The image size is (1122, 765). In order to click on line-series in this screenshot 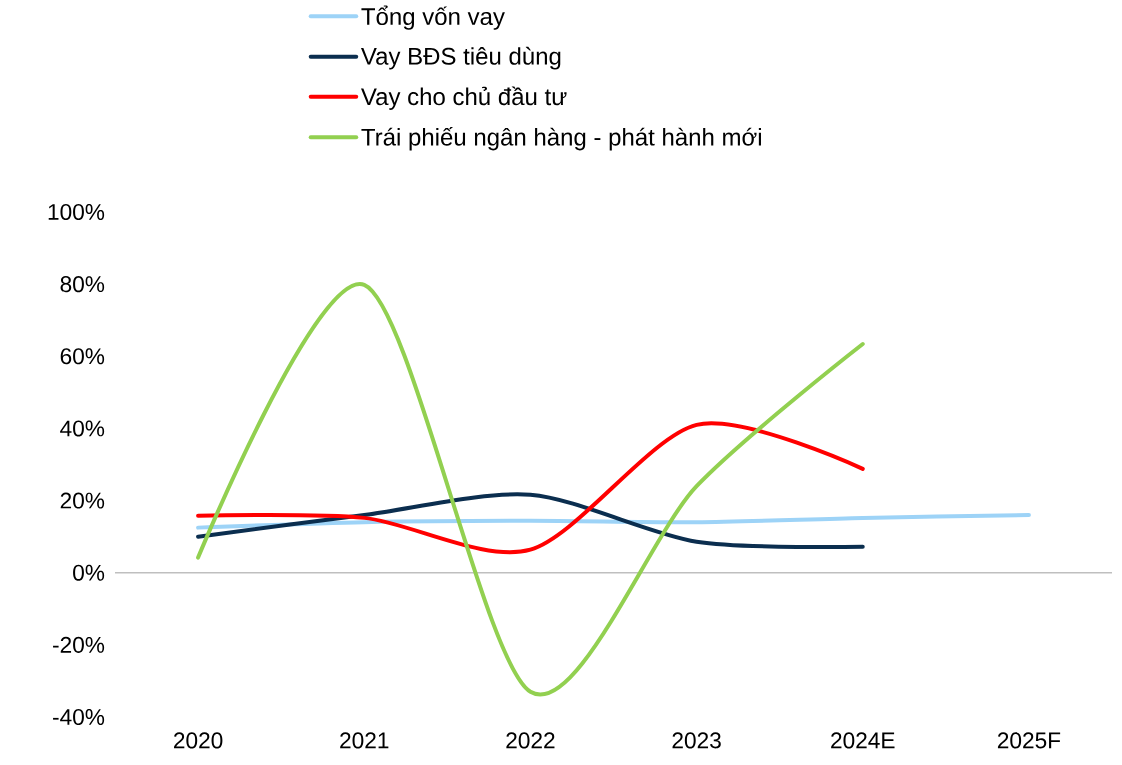, I will do `click(530, 521)`.